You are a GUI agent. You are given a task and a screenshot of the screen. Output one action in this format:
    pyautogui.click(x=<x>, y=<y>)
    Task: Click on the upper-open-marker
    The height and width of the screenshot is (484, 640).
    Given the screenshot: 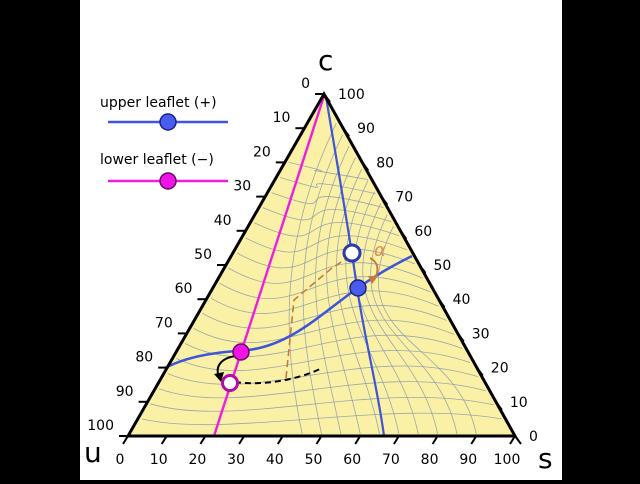 What is the action you would take?
    pyautogui.click(x=352, y=253)
    